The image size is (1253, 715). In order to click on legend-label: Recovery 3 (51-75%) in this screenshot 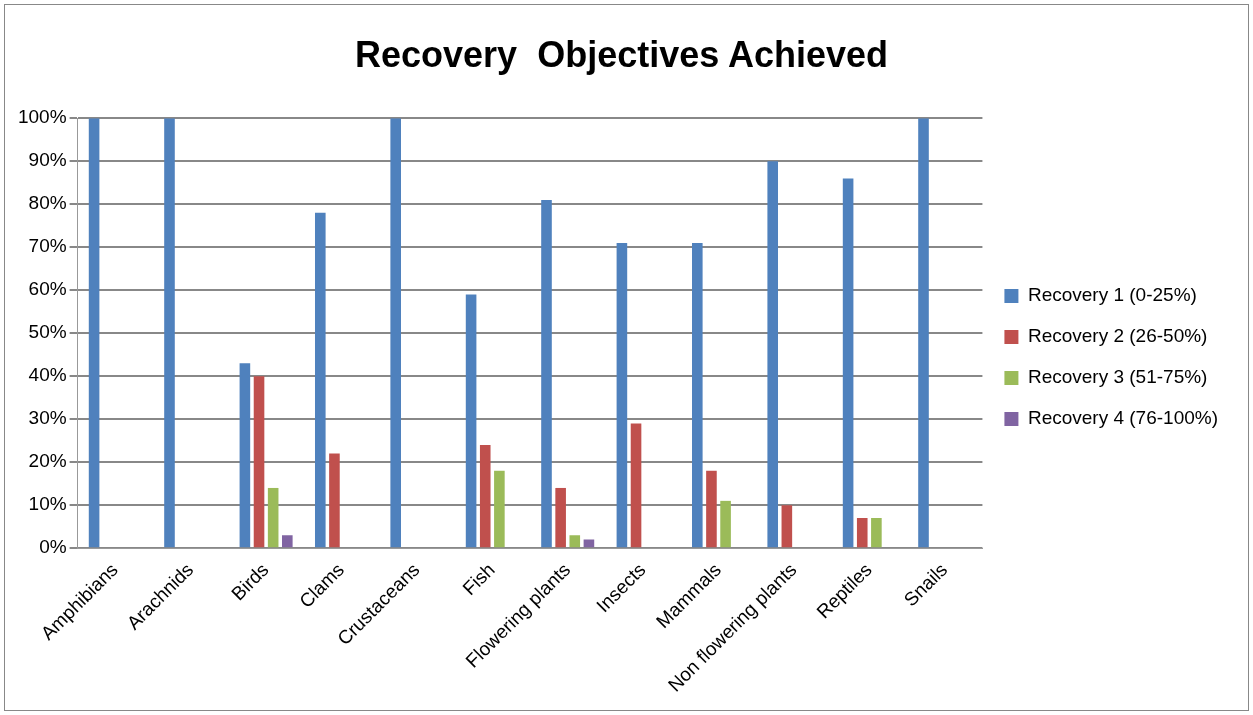, I will do `click(1117, 377)`.